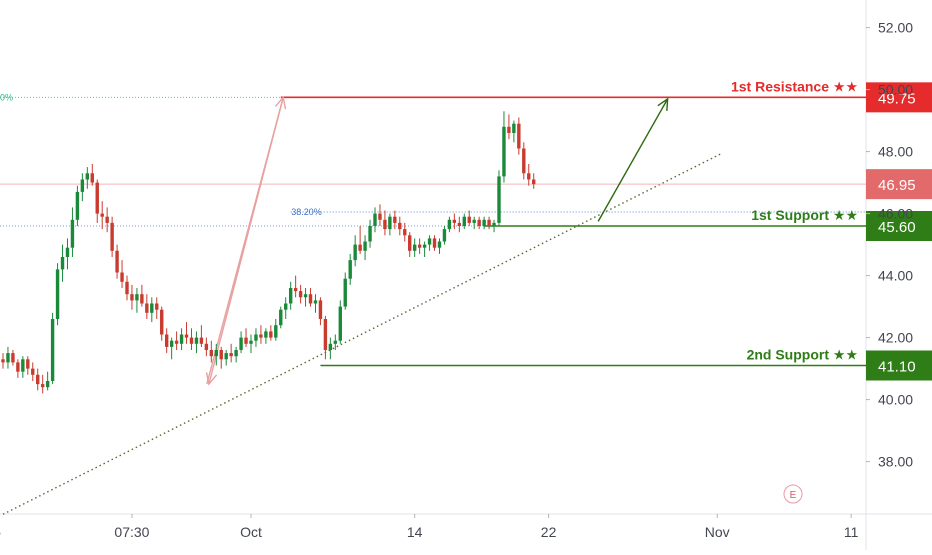 This screenshot has width=932, height=555. What do you see at coordinates (895, 276) in the screenshot?
I see `price-tick-label: 44.00` at bounding box center [895, 276].